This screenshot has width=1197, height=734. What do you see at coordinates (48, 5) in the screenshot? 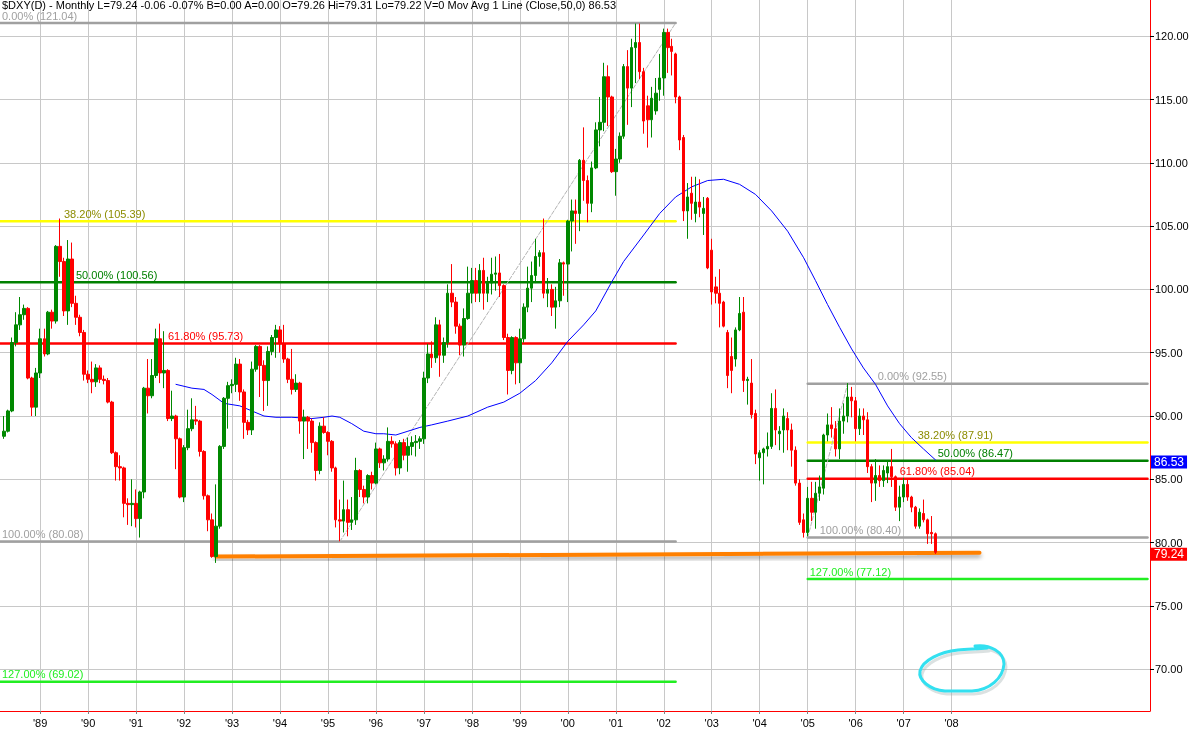
I see `chart-title: $DXY(D) - Monthly` at bounding box center [48, 5].